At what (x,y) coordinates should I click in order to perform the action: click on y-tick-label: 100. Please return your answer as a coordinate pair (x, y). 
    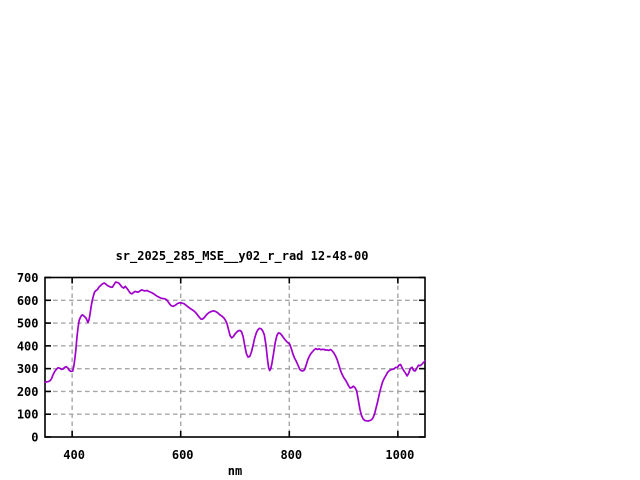
    Looking at the image, I should click on (28, 415).